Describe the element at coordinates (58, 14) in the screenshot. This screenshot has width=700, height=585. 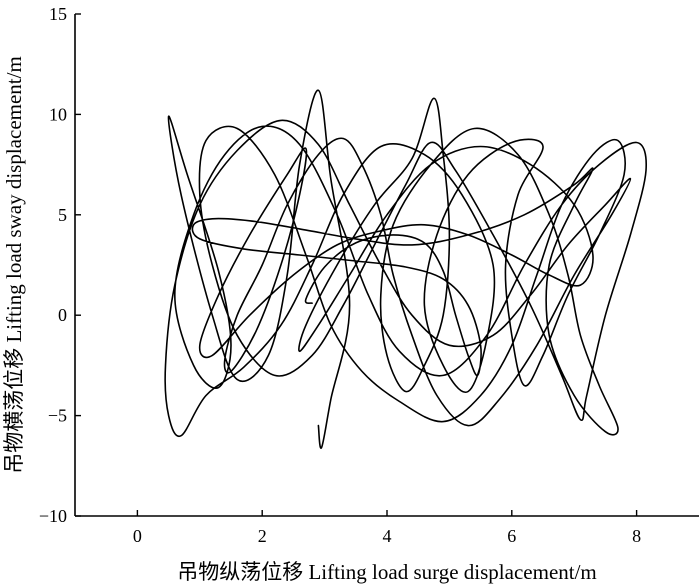
I see `y-tick-label: 15` at that location.